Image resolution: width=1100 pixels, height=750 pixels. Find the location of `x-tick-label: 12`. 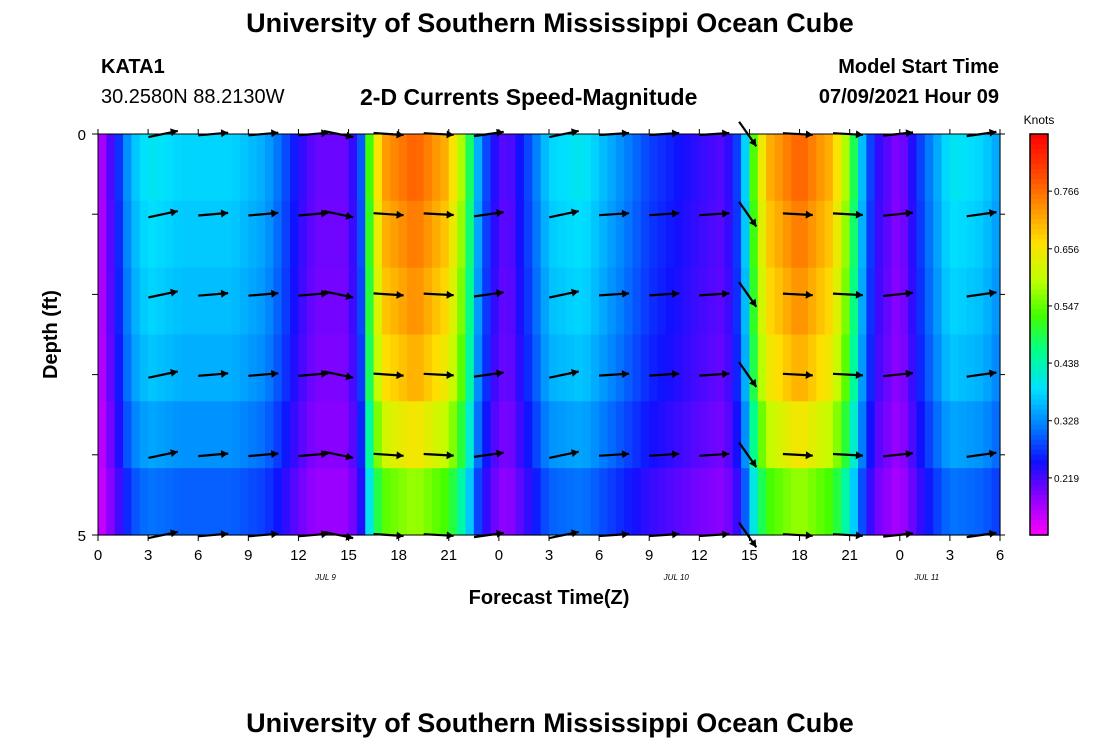

x-tick-label: 12 is located at coordinates (298, 555).